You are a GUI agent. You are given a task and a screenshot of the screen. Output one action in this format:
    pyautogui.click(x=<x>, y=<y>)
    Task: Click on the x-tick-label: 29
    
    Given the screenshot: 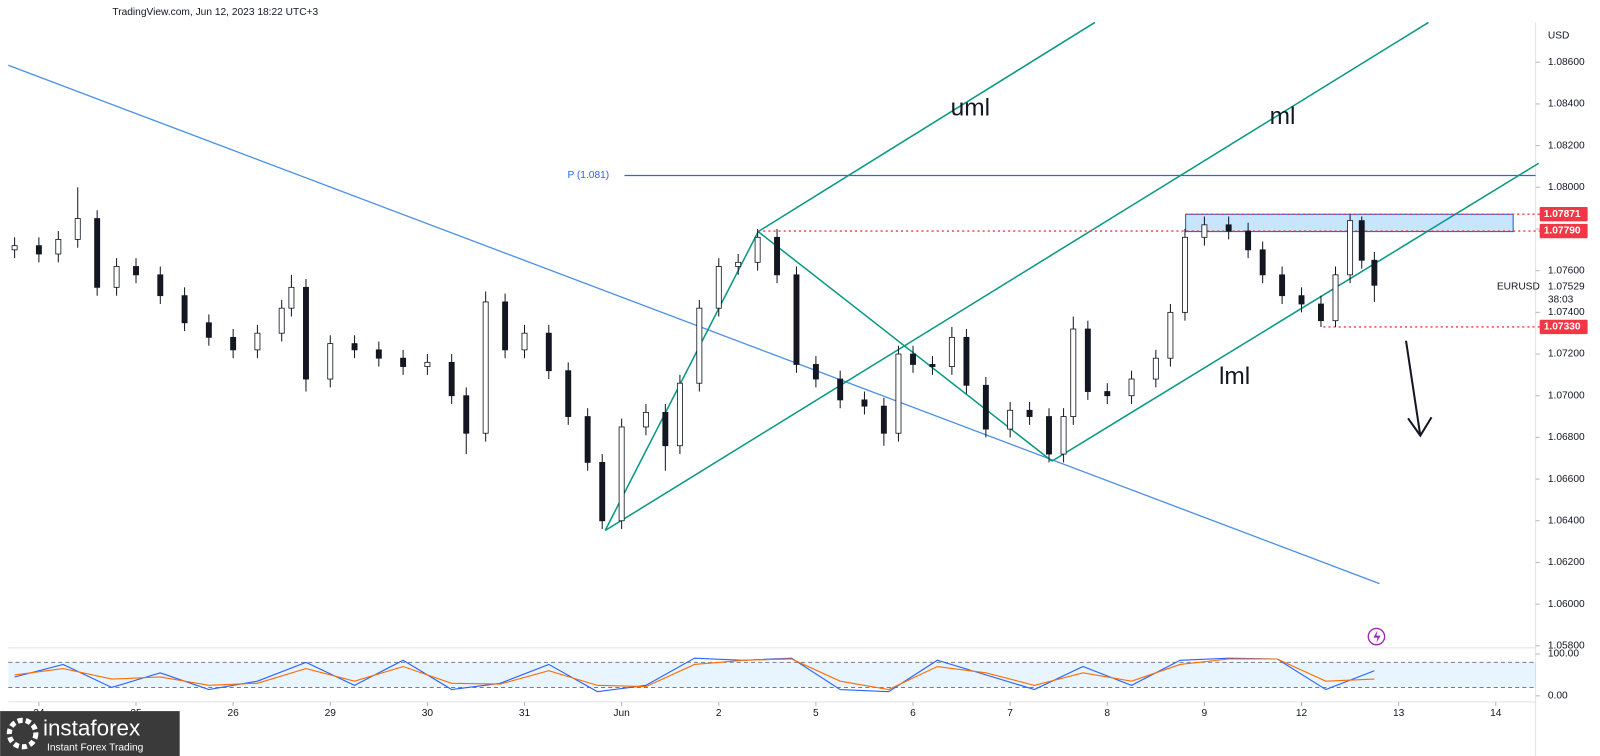 What is the action you would take?
    pyautogui.click(x=331, y=713)
    